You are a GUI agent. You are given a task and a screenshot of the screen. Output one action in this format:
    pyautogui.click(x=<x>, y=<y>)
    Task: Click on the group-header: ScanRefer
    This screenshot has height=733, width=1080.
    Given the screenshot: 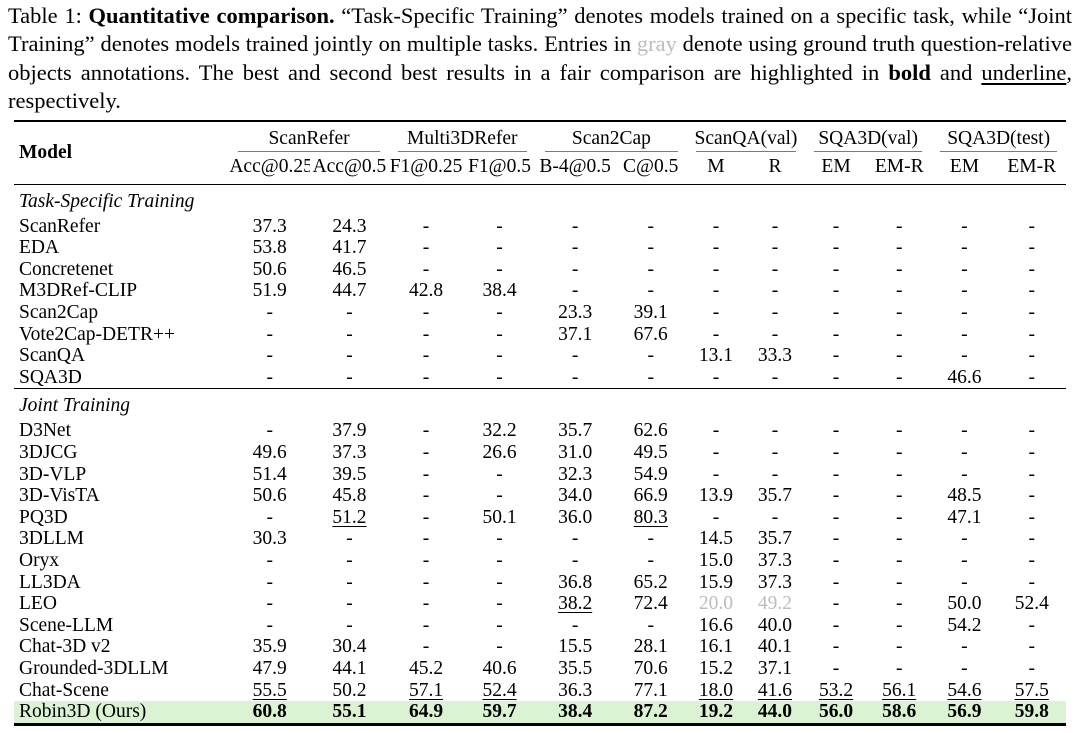 What is the action you would take?
    pyautogui.click(x=308, y=136)
    